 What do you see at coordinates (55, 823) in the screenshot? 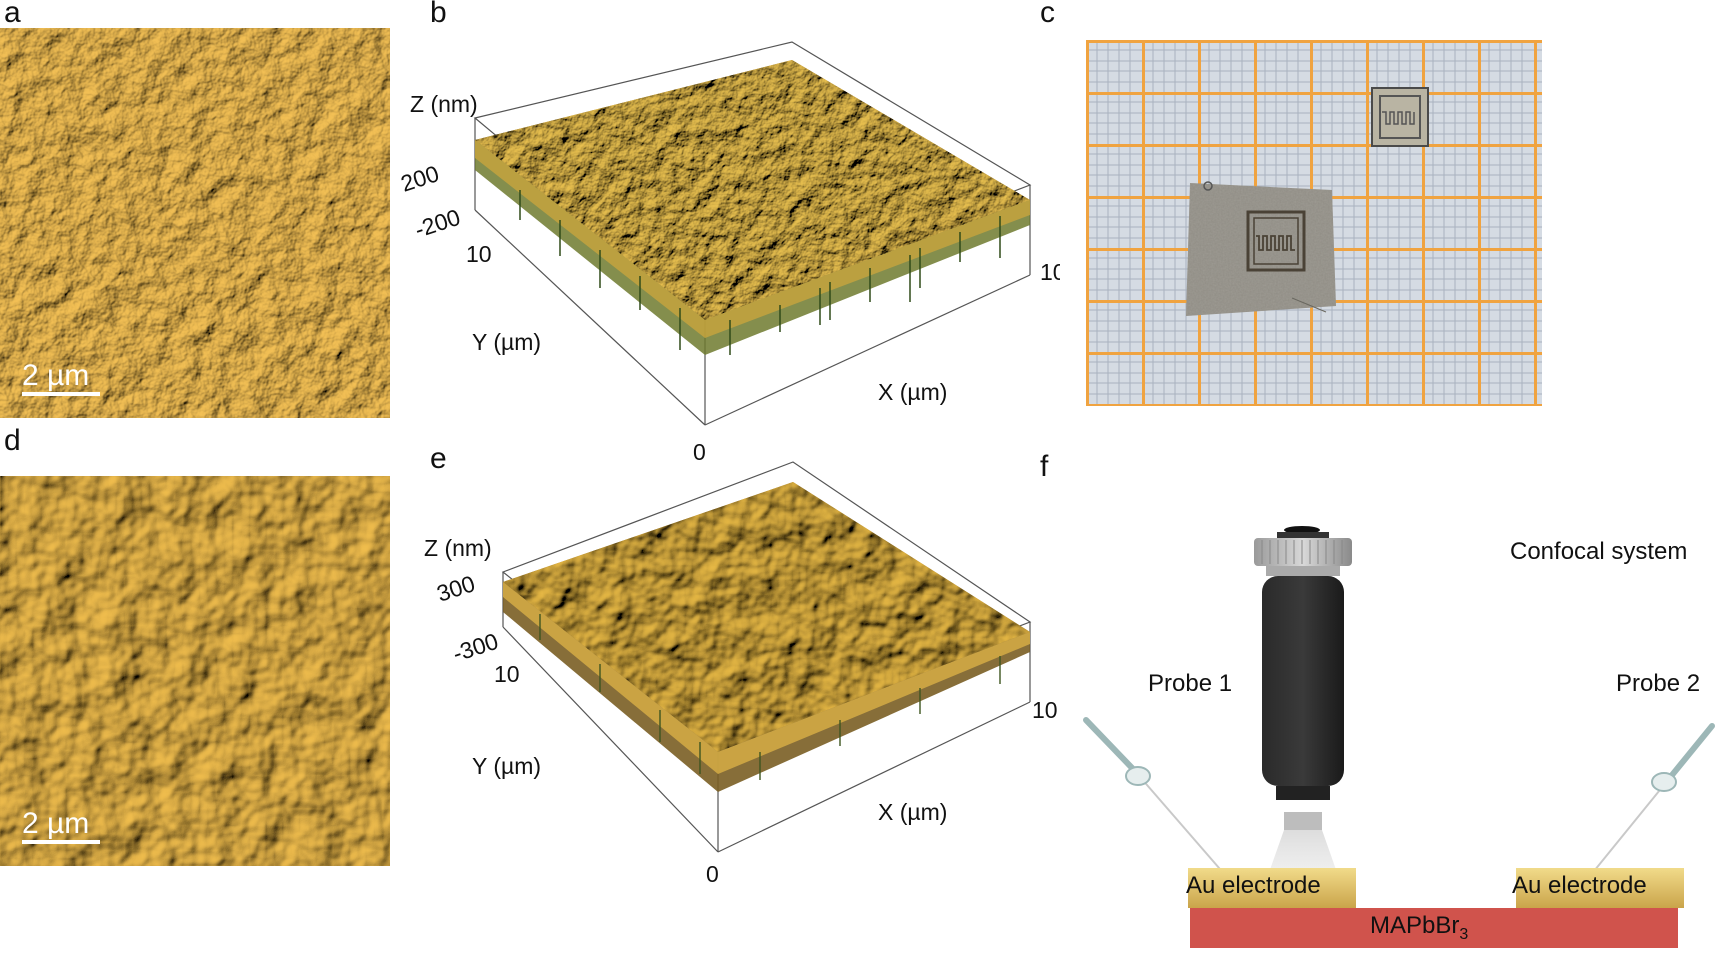
I see `scalebar-d: 2 µm` at bounding box center [55, 823].